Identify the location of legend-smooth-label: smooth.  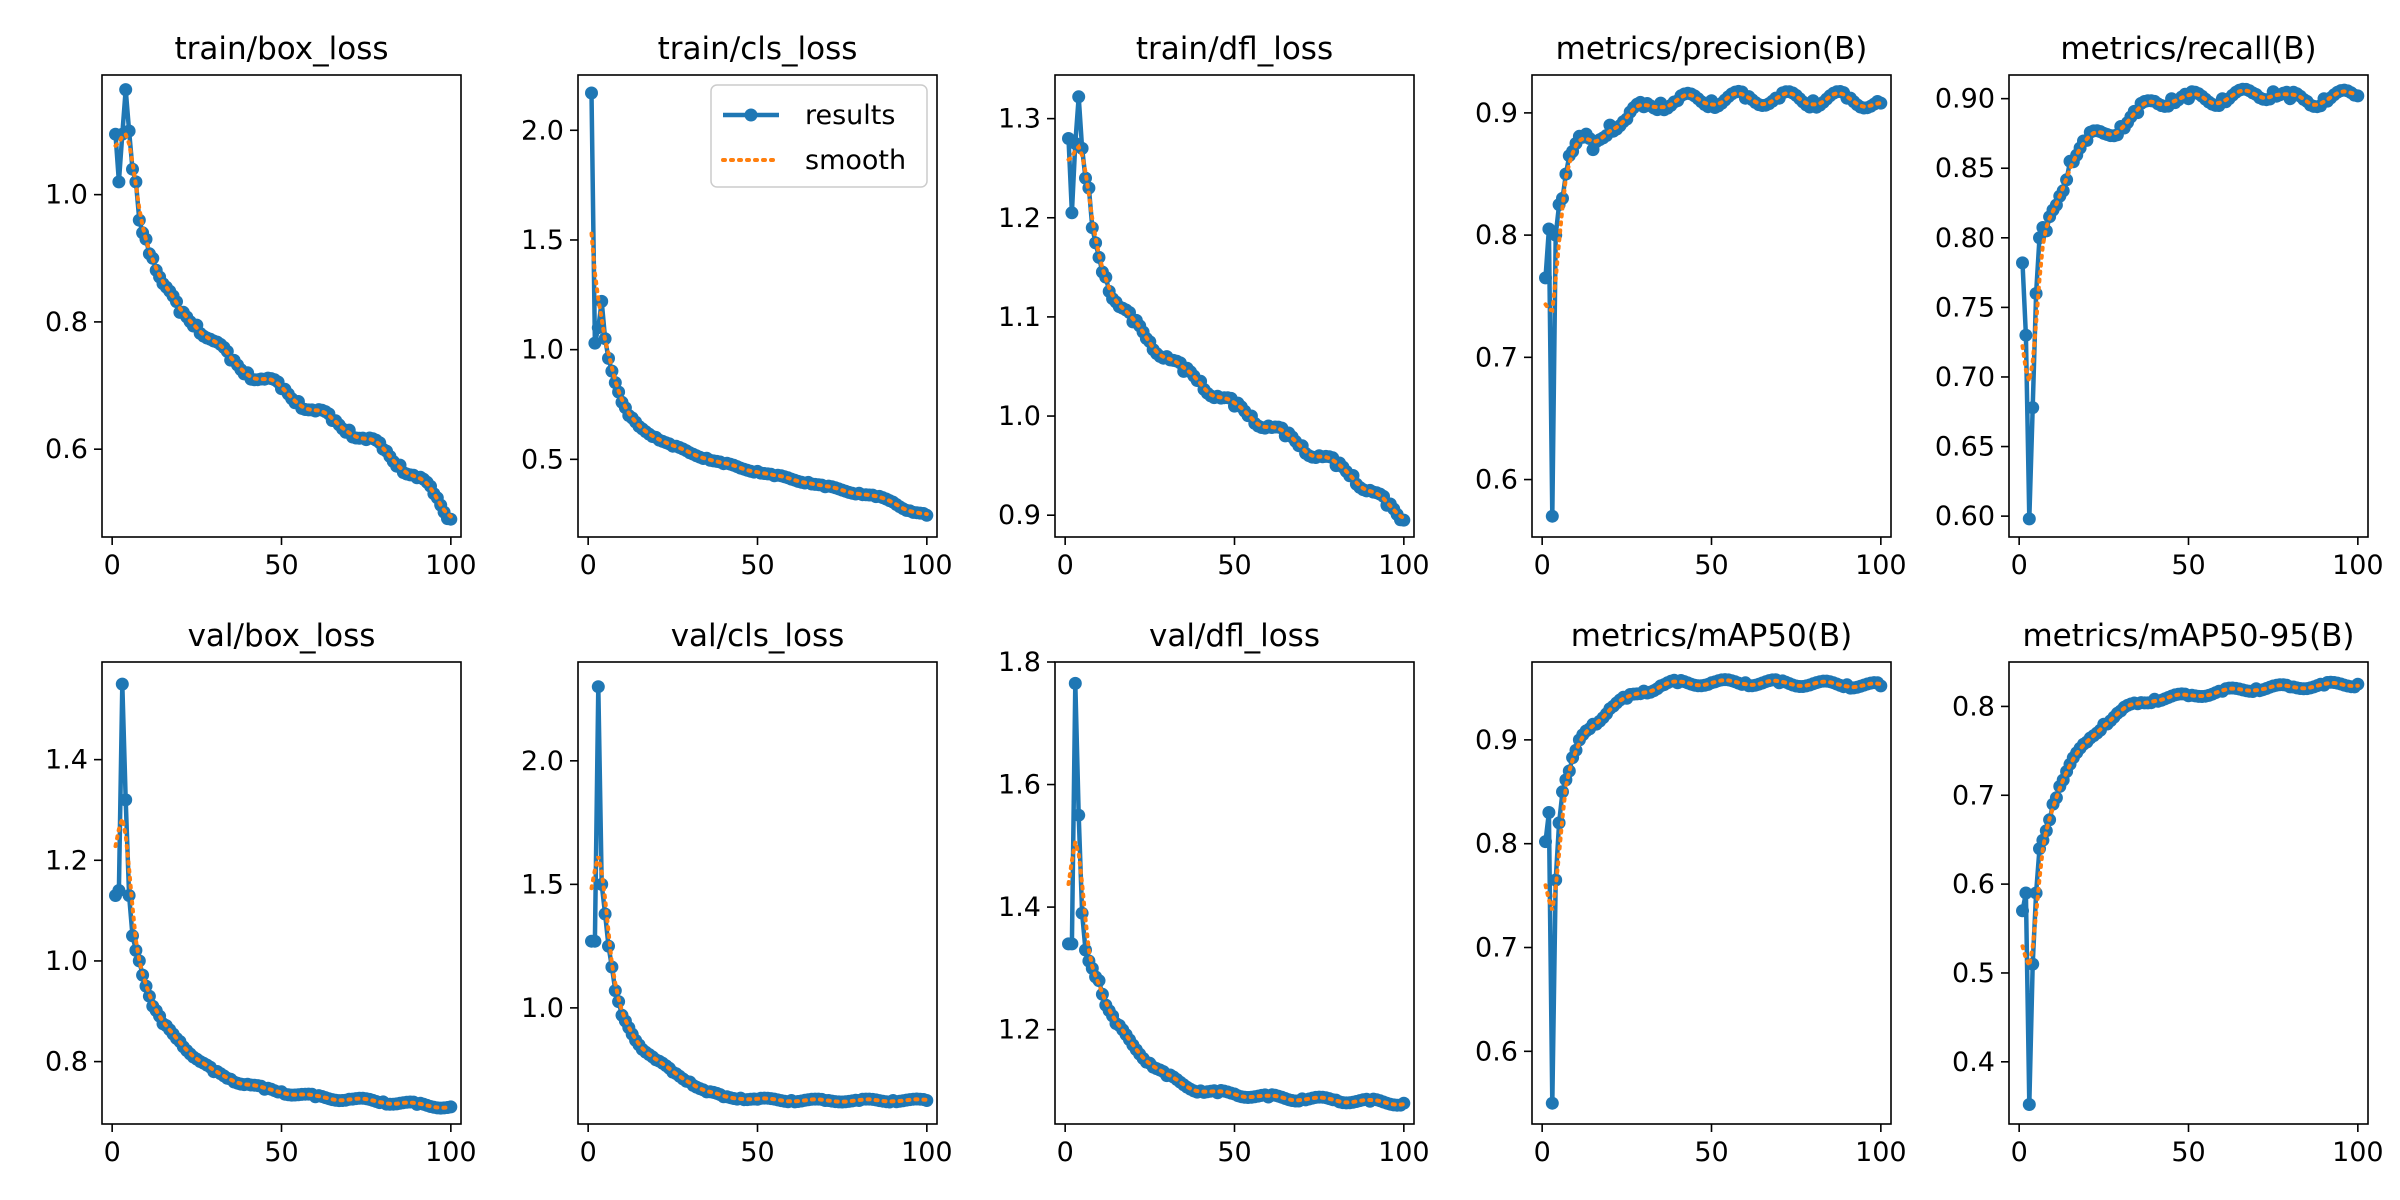
(855, 160).